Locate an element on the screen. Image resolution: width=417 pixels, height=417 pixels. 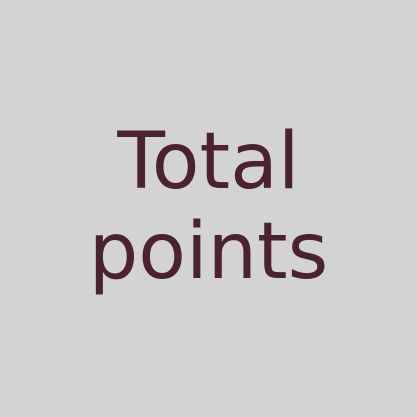
label-line-total: Total is located at coordinates (208, 161).